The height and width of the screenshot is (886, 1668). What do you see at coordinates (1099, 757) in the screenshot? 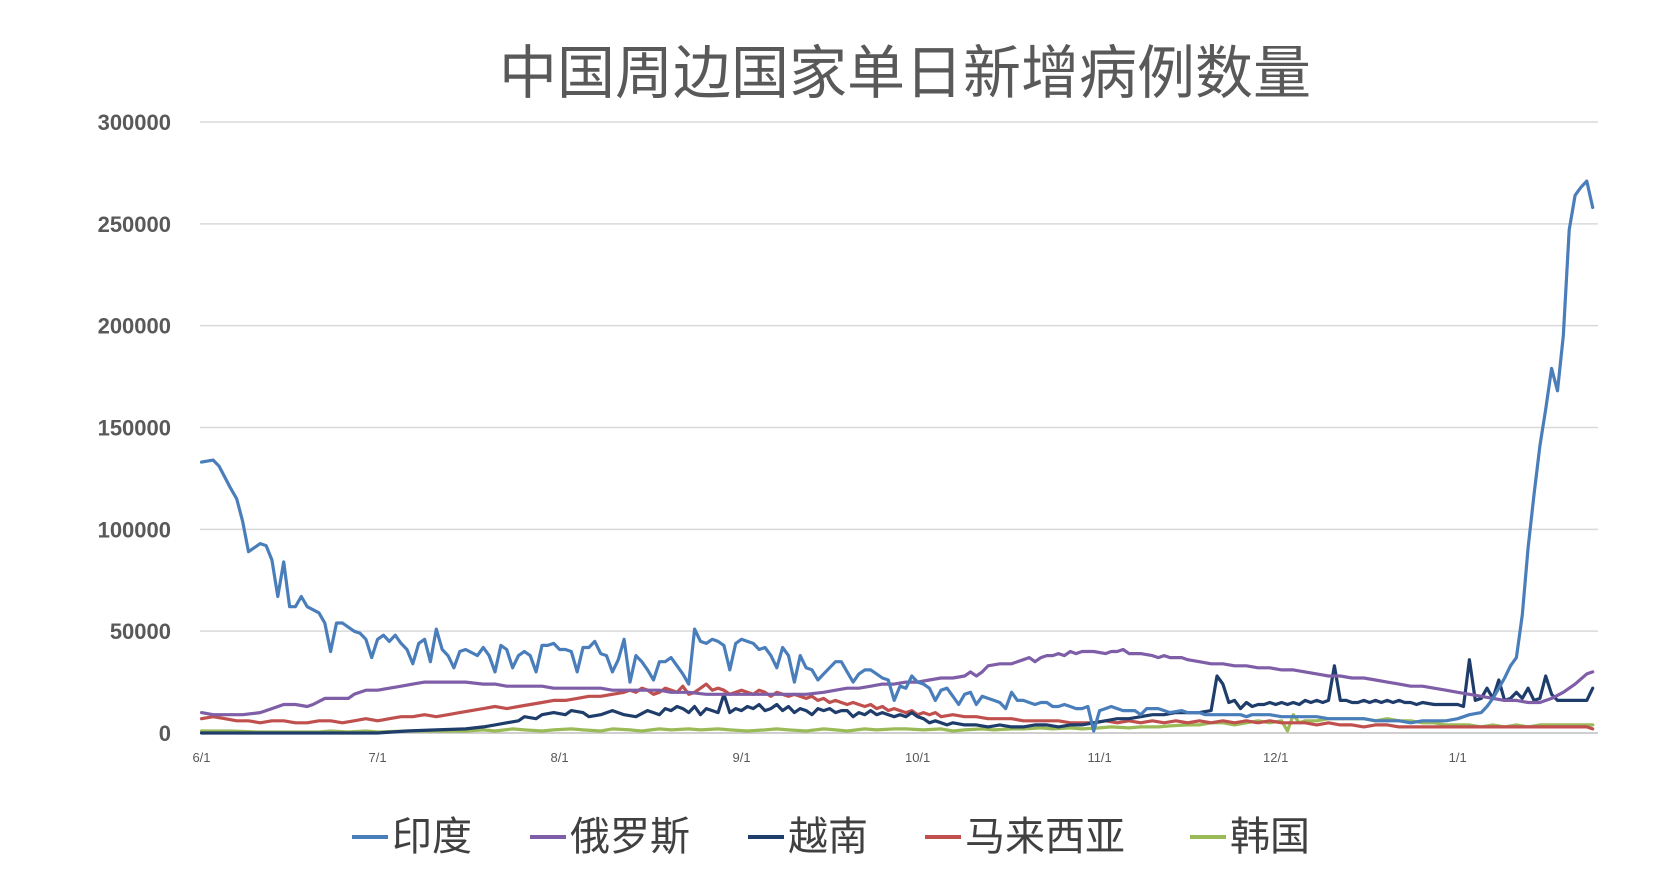
I see `x-tick-label: 11/1` at bounding box center [1099, 757].